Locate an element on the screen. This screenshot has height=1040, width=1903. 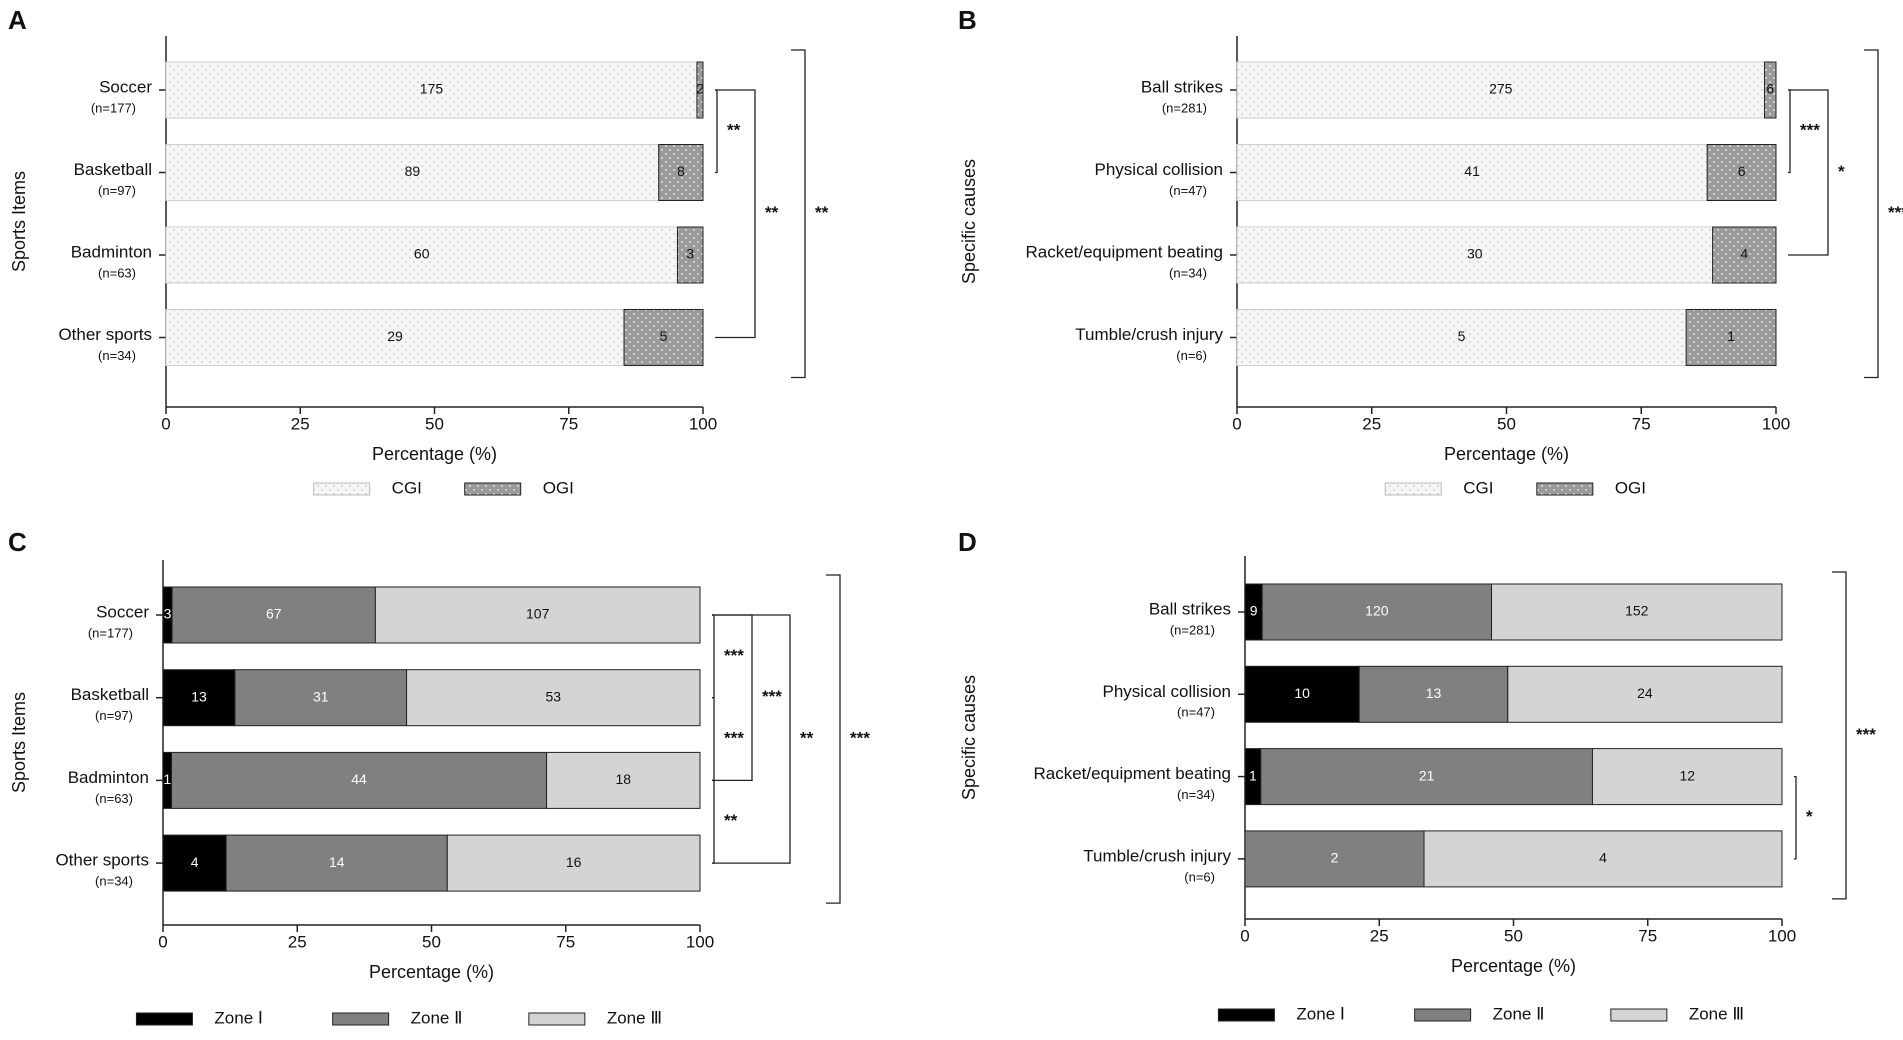
legend-label: Zone Ⅲ is located at coordinates (634, 1017).